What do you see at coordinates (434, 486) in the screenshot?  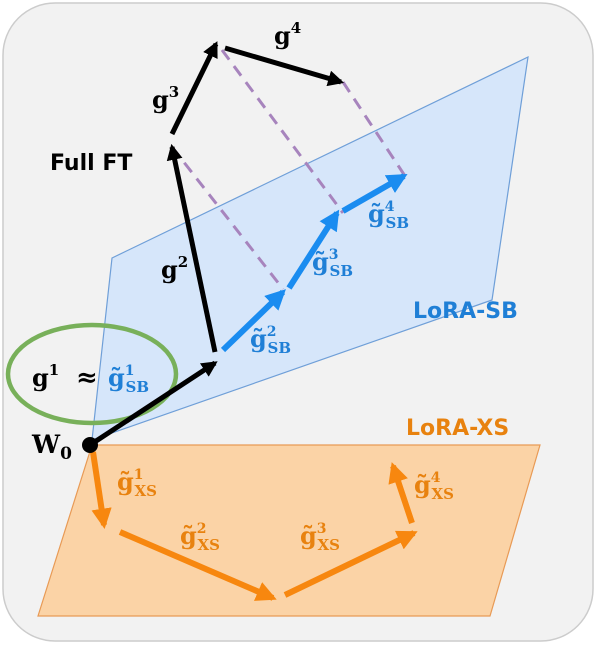 I see `label-xs4: g̃4 XS` at bounding box center [434, 486].